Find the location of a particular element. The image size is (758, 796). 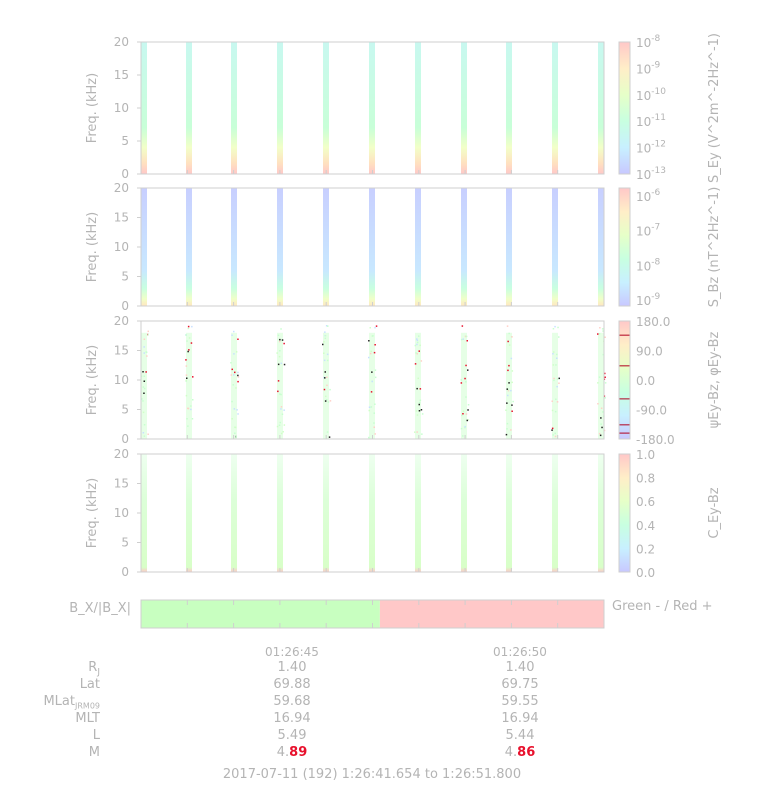

eph-m-value: 4.89 is located at coordinates (292, 752).